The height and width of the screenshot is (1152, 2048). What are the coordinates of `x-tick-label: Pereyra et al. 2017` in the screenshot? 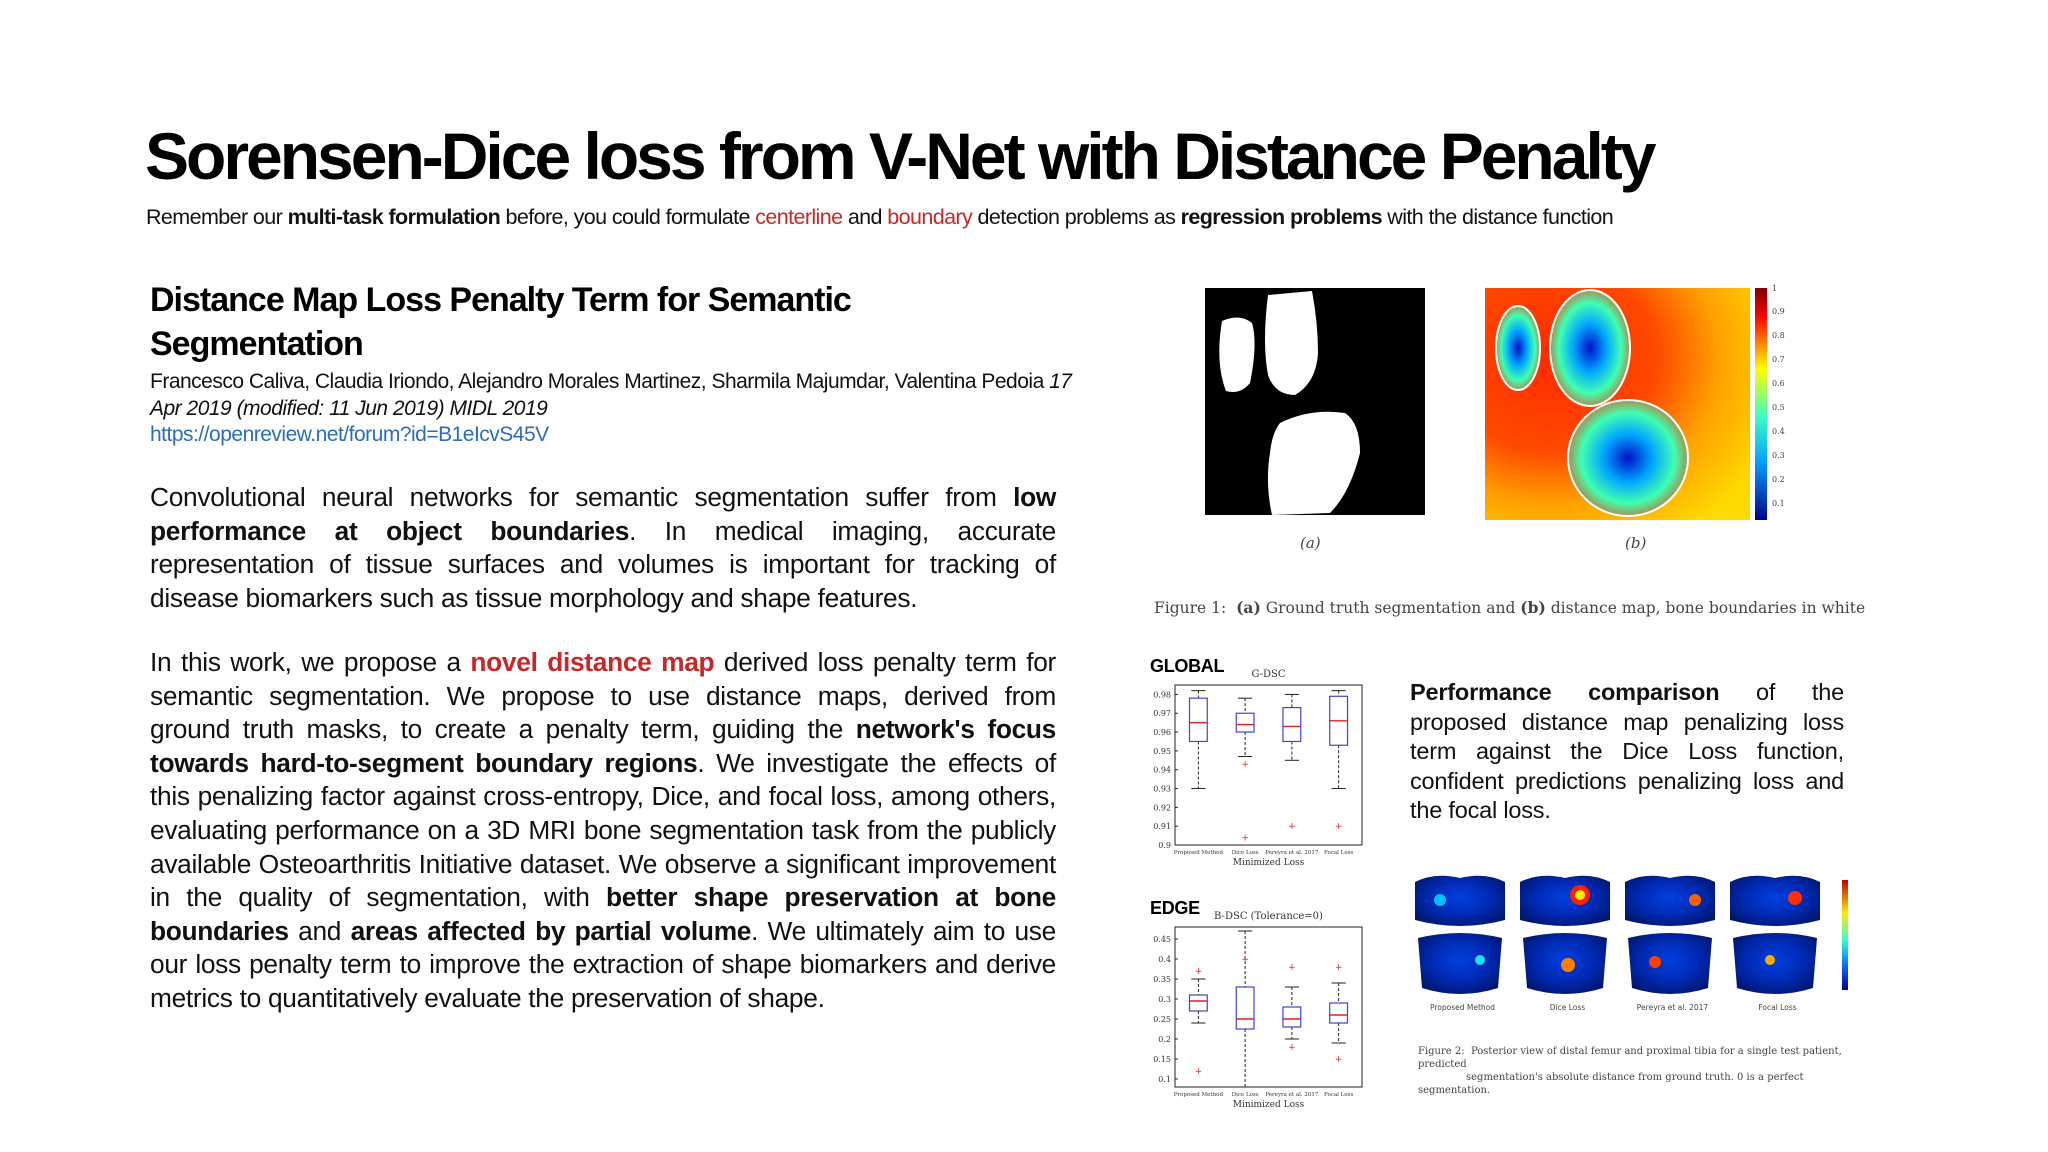 It's located at (1292, 853).